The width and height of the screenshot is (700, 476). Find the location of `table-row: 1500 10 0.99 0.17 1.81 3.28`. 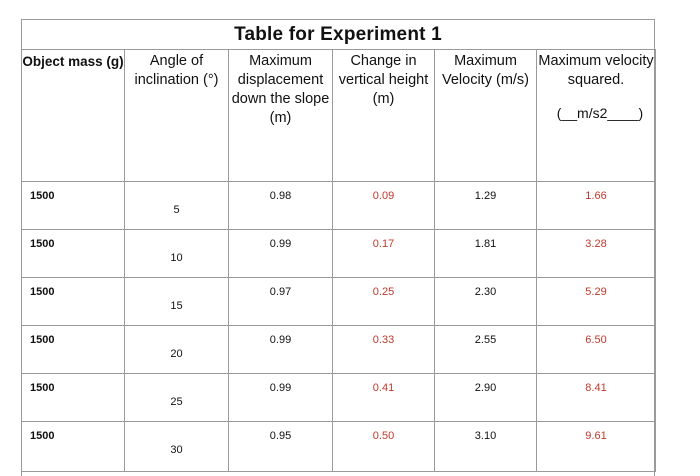

table-row: 1500 10 0.99 0.17 1.81 3.28 is located at coordinates (338, 253).